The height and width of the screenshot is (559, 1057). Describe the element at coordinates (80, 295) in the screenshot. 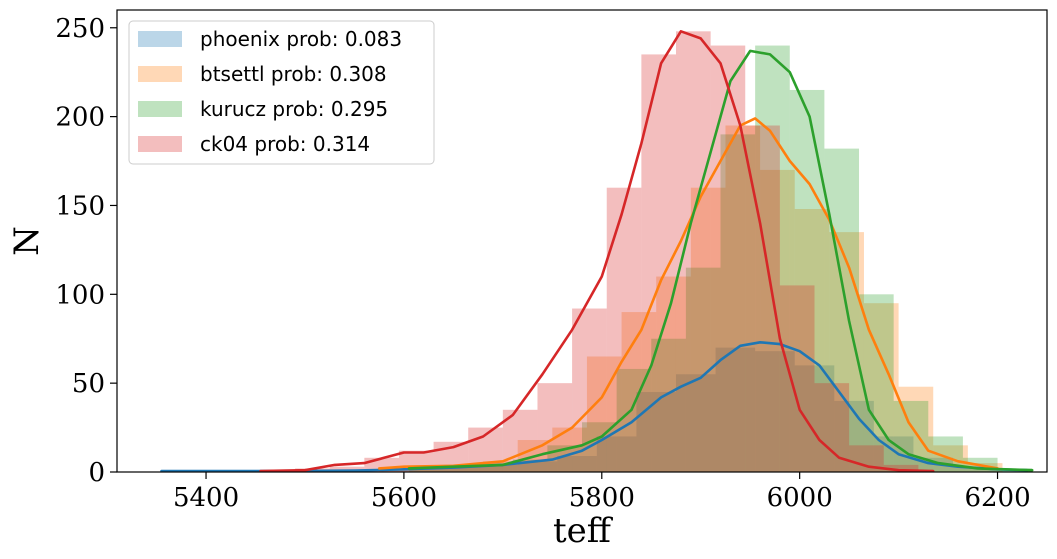

I see `y-tick-label: 100` at that location.